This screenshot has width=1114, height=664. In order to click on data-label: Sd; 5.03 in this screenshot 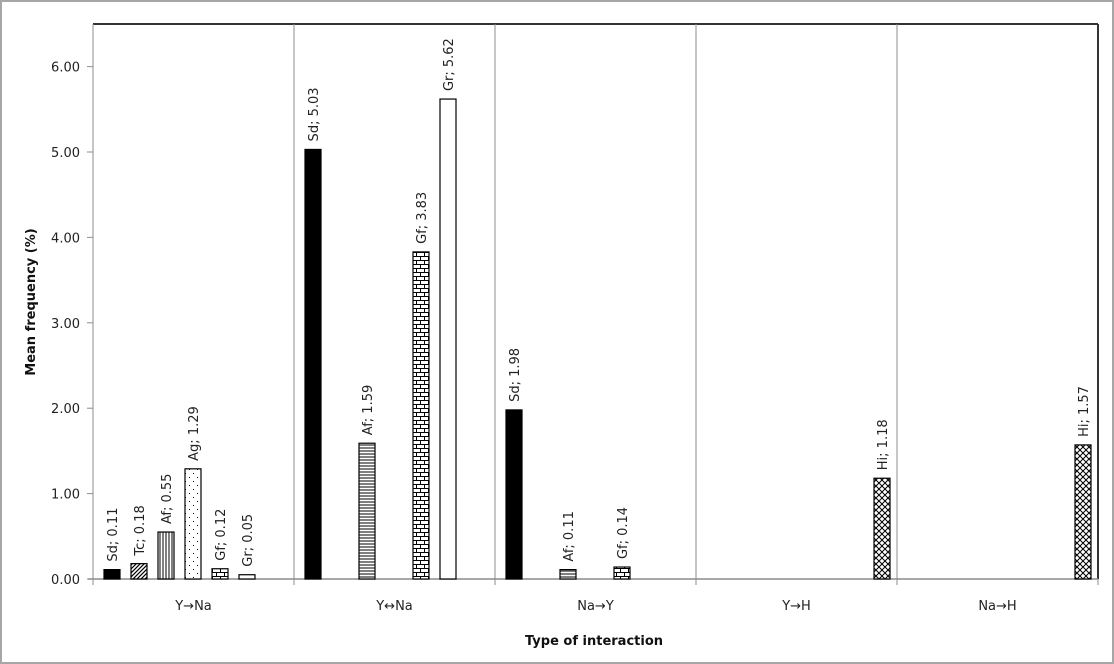, I will do `click(314, 114)`.